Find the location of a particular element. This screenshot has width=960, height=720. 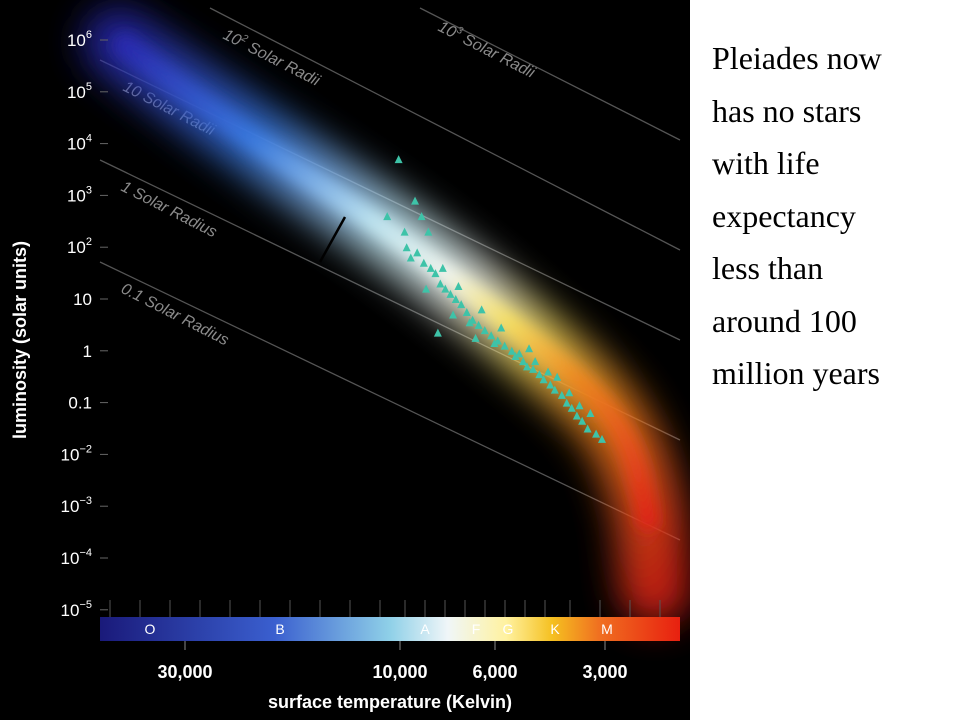

x-axis: 30,000 10,000 6,000 3,000 is located at coordinates (392, 661).